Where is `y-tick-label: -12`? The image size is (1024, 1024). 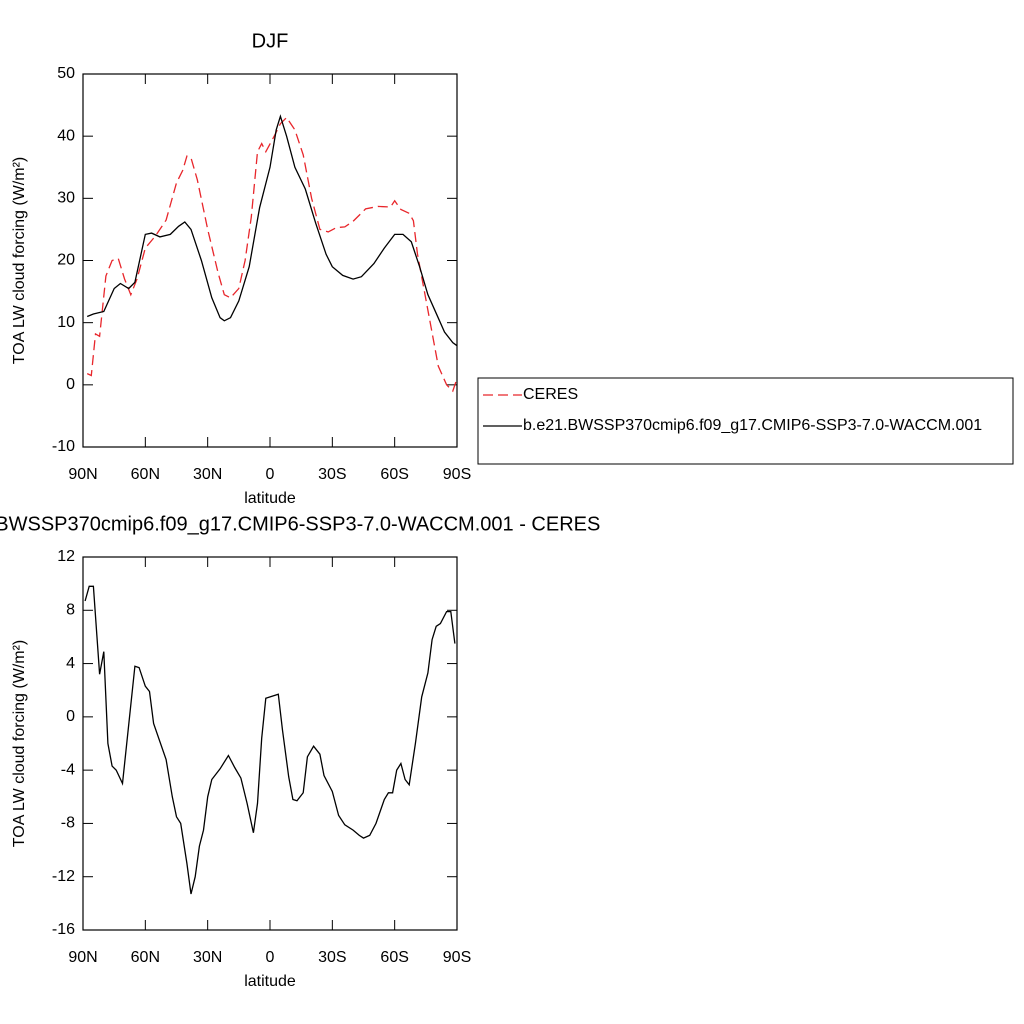 y-tick-label: -12 is located at coordinates (63, 876).